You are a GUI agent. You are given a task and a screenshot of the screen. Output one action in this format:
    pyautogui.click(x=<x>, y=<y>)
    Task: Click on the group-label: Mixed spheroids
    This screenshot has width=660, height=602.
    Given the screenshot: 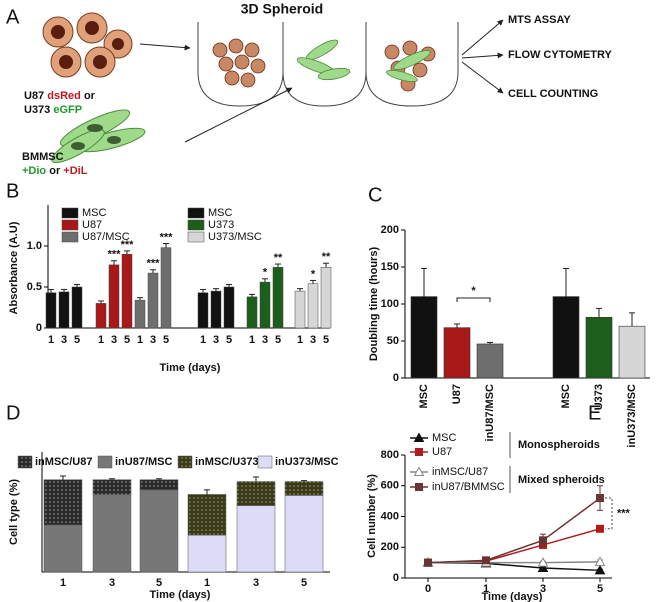 What is the action you would take?
    pyautogui.click(x=561, y=480)
    